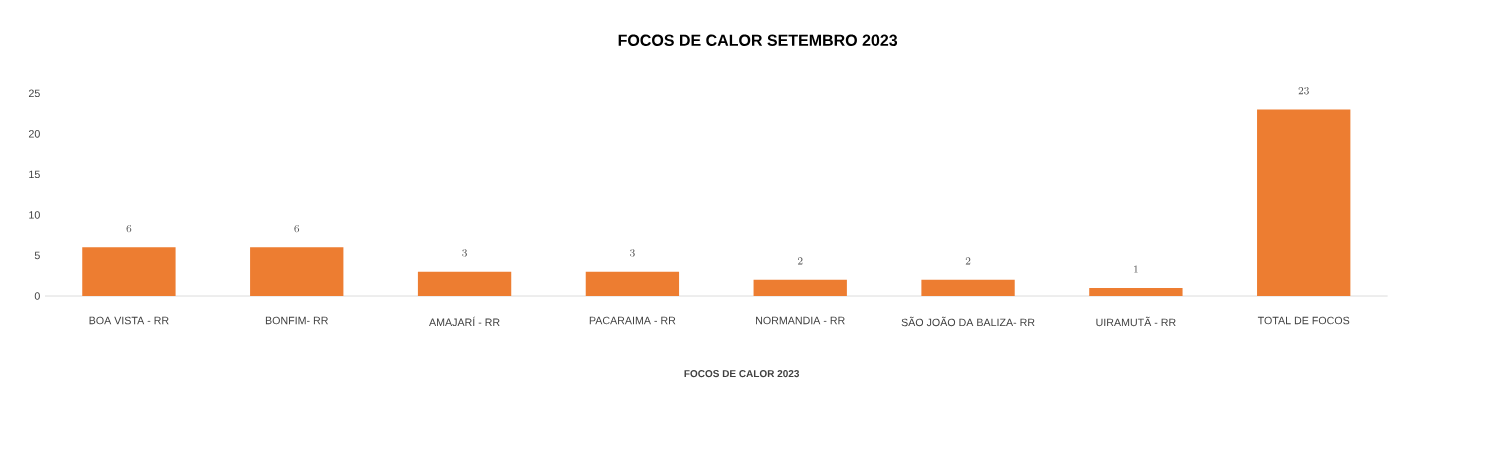 Image resolution: width=1506 pixels, height=464 pixels. I want to click on data-label: 23, so click(1303, 91).